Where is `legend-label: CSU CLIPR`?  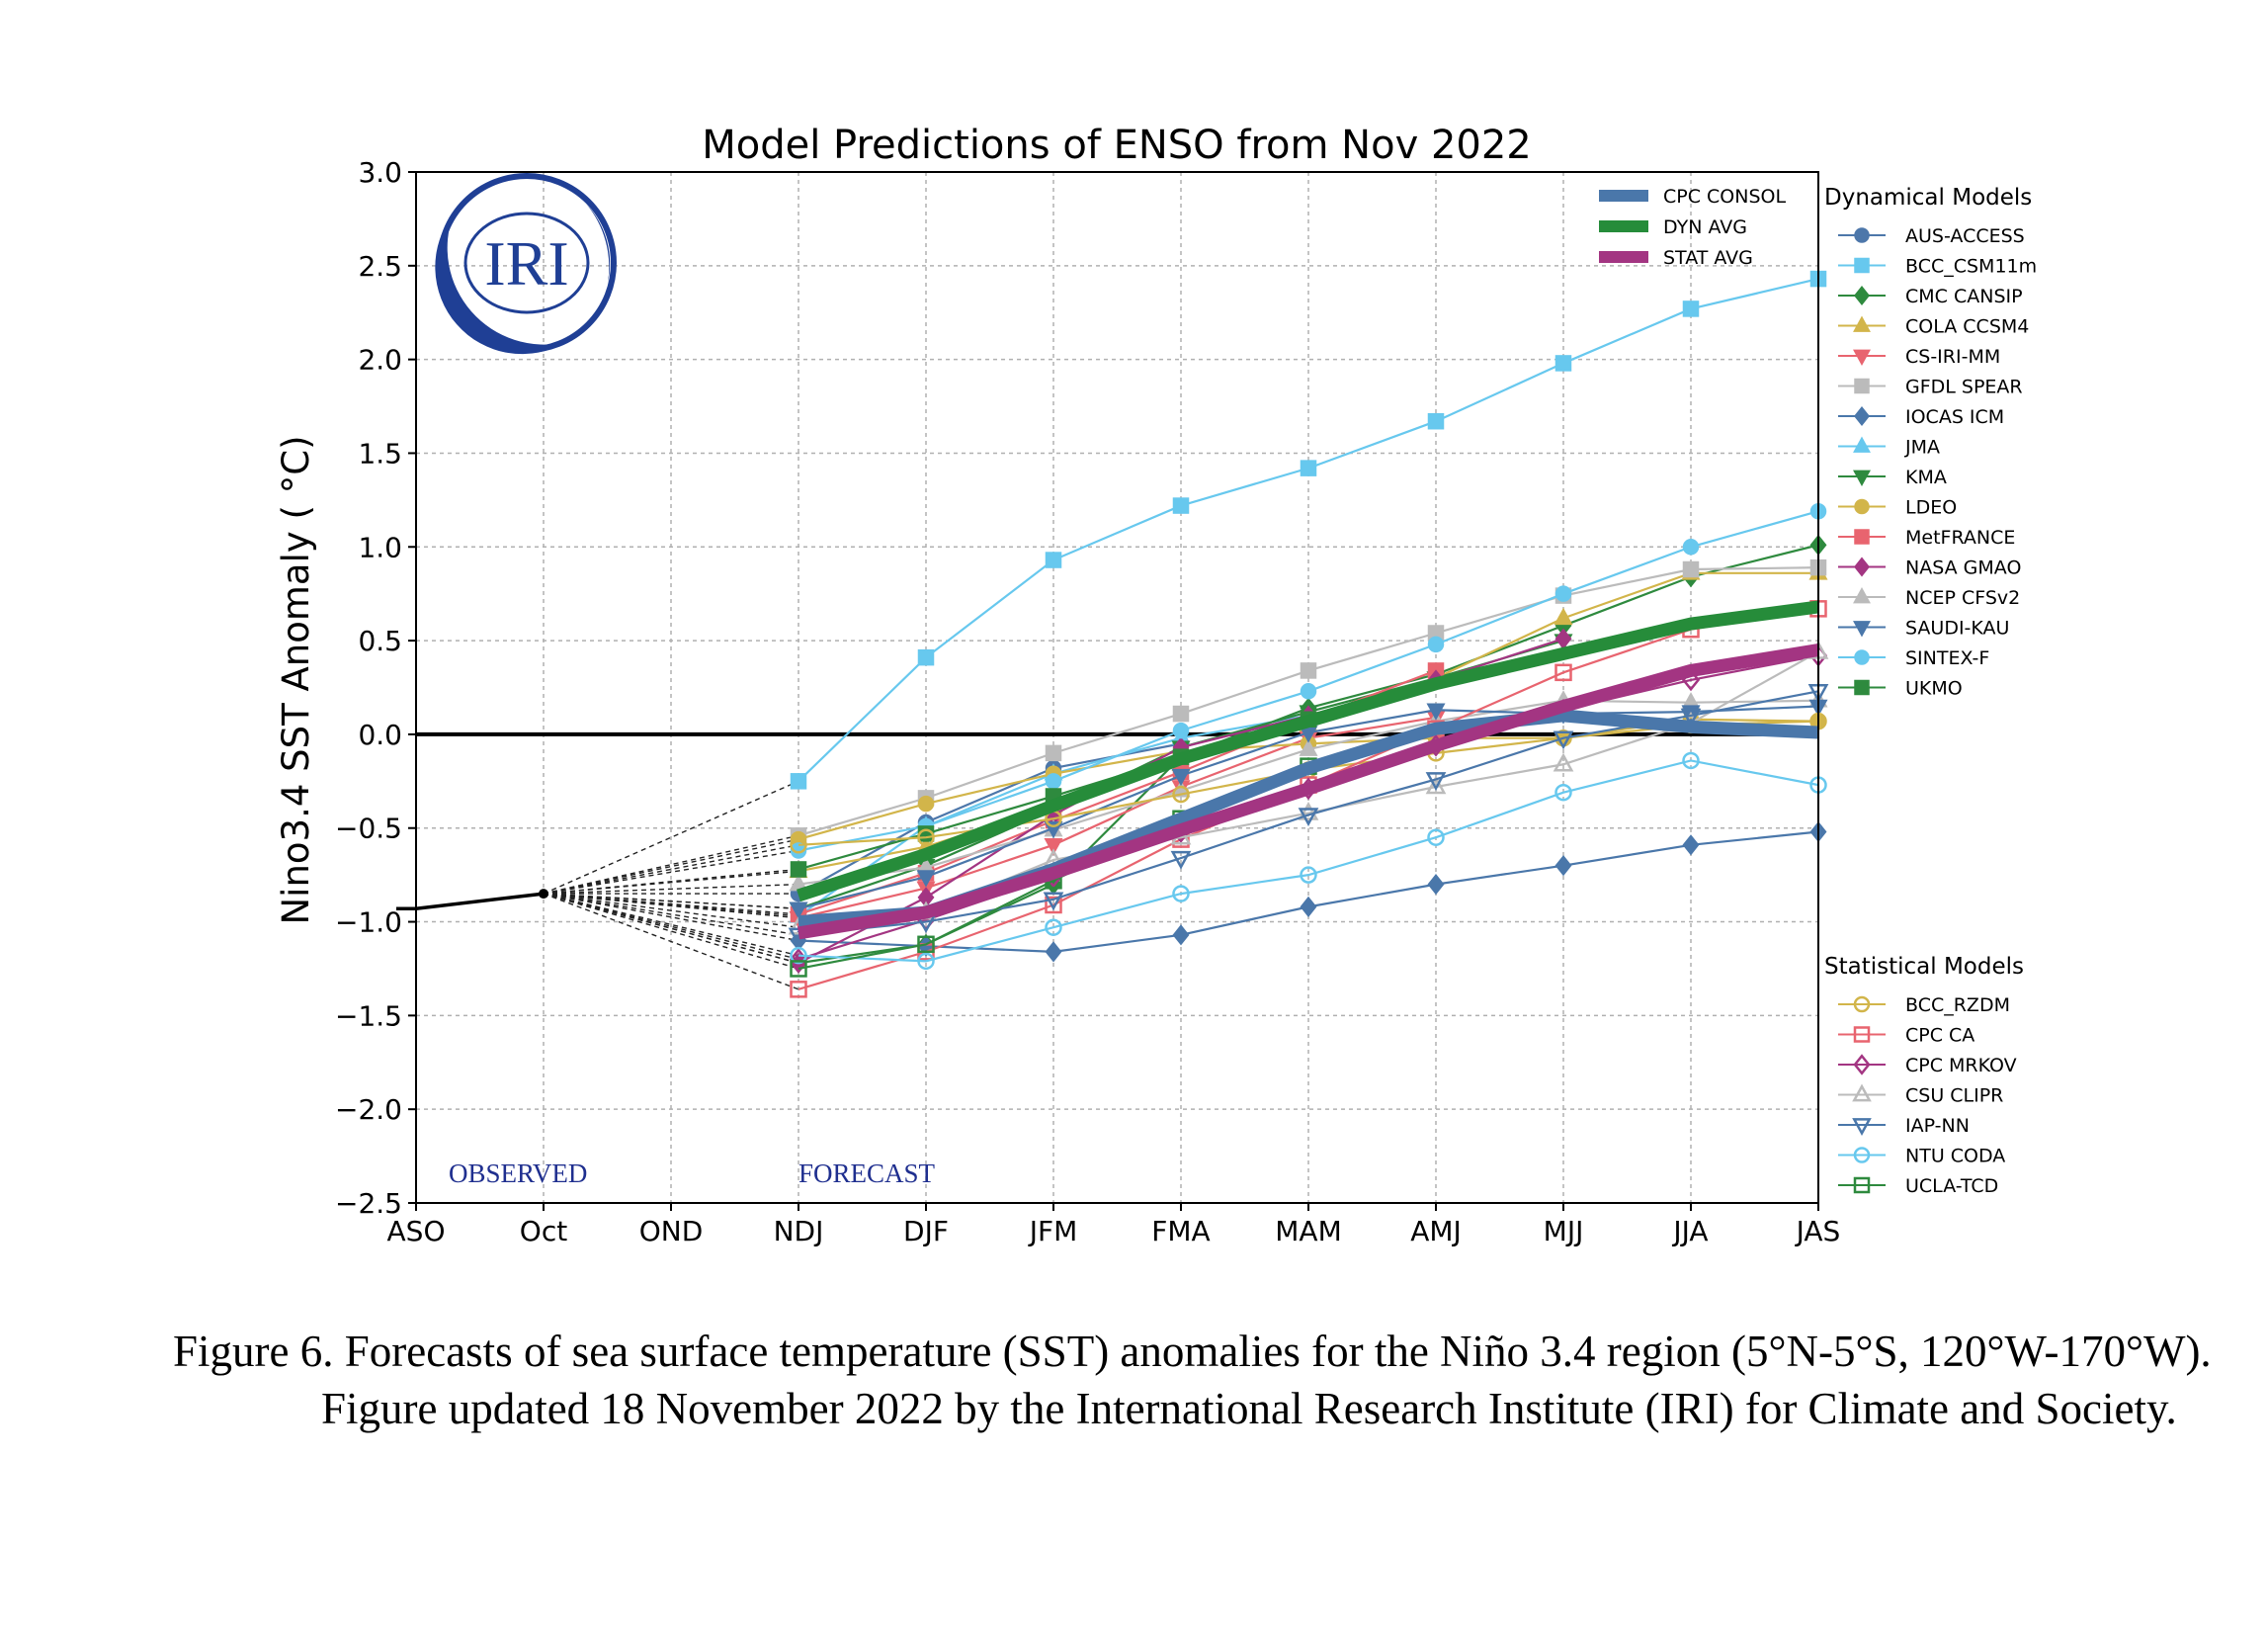 legend-label: CSU CLIPR is located at coordinates (1954, 1096).